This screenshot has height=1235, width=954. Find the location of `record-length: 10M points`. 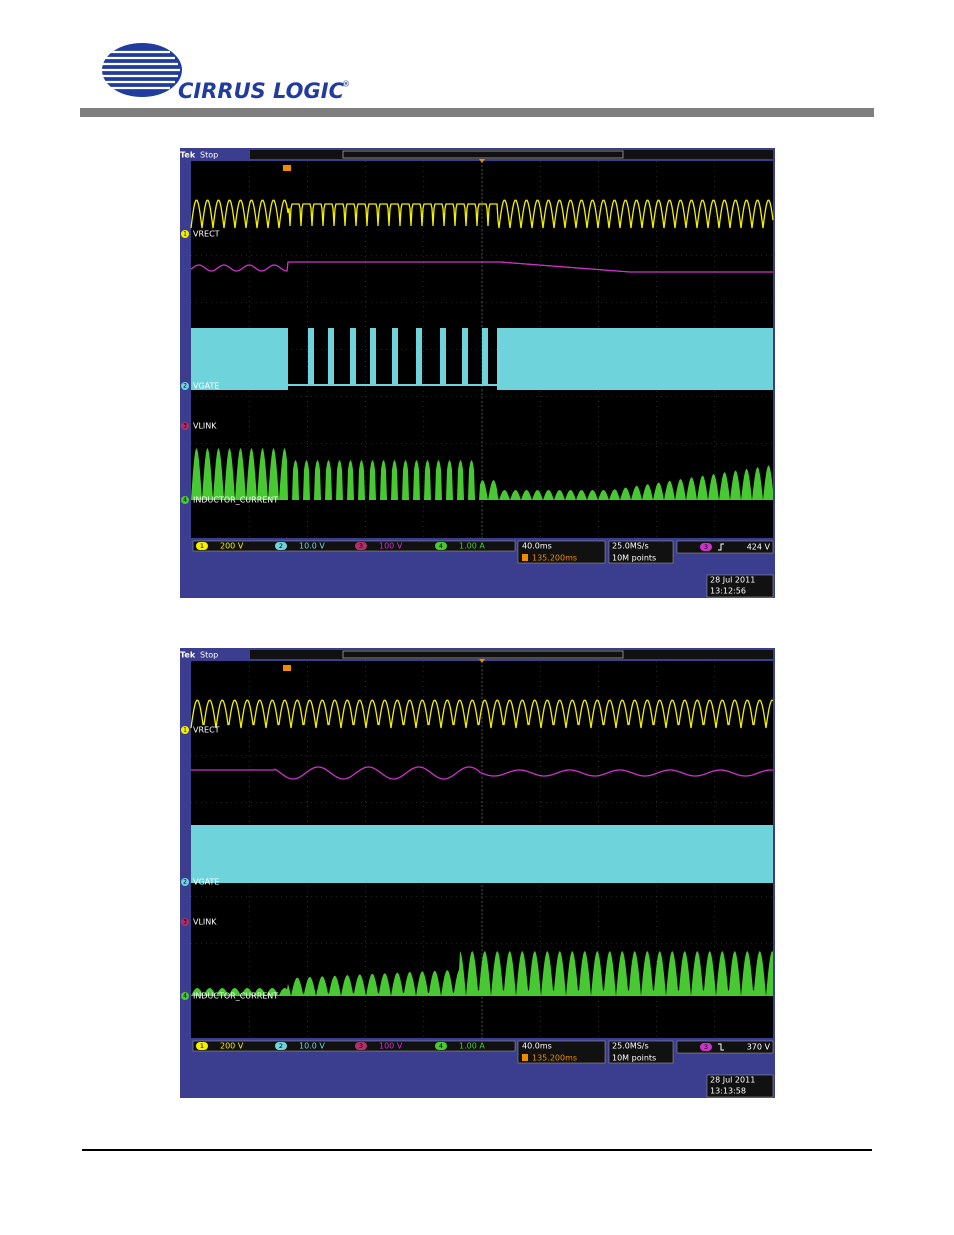

record-length: 10M points is located at coordinates (634, 558).